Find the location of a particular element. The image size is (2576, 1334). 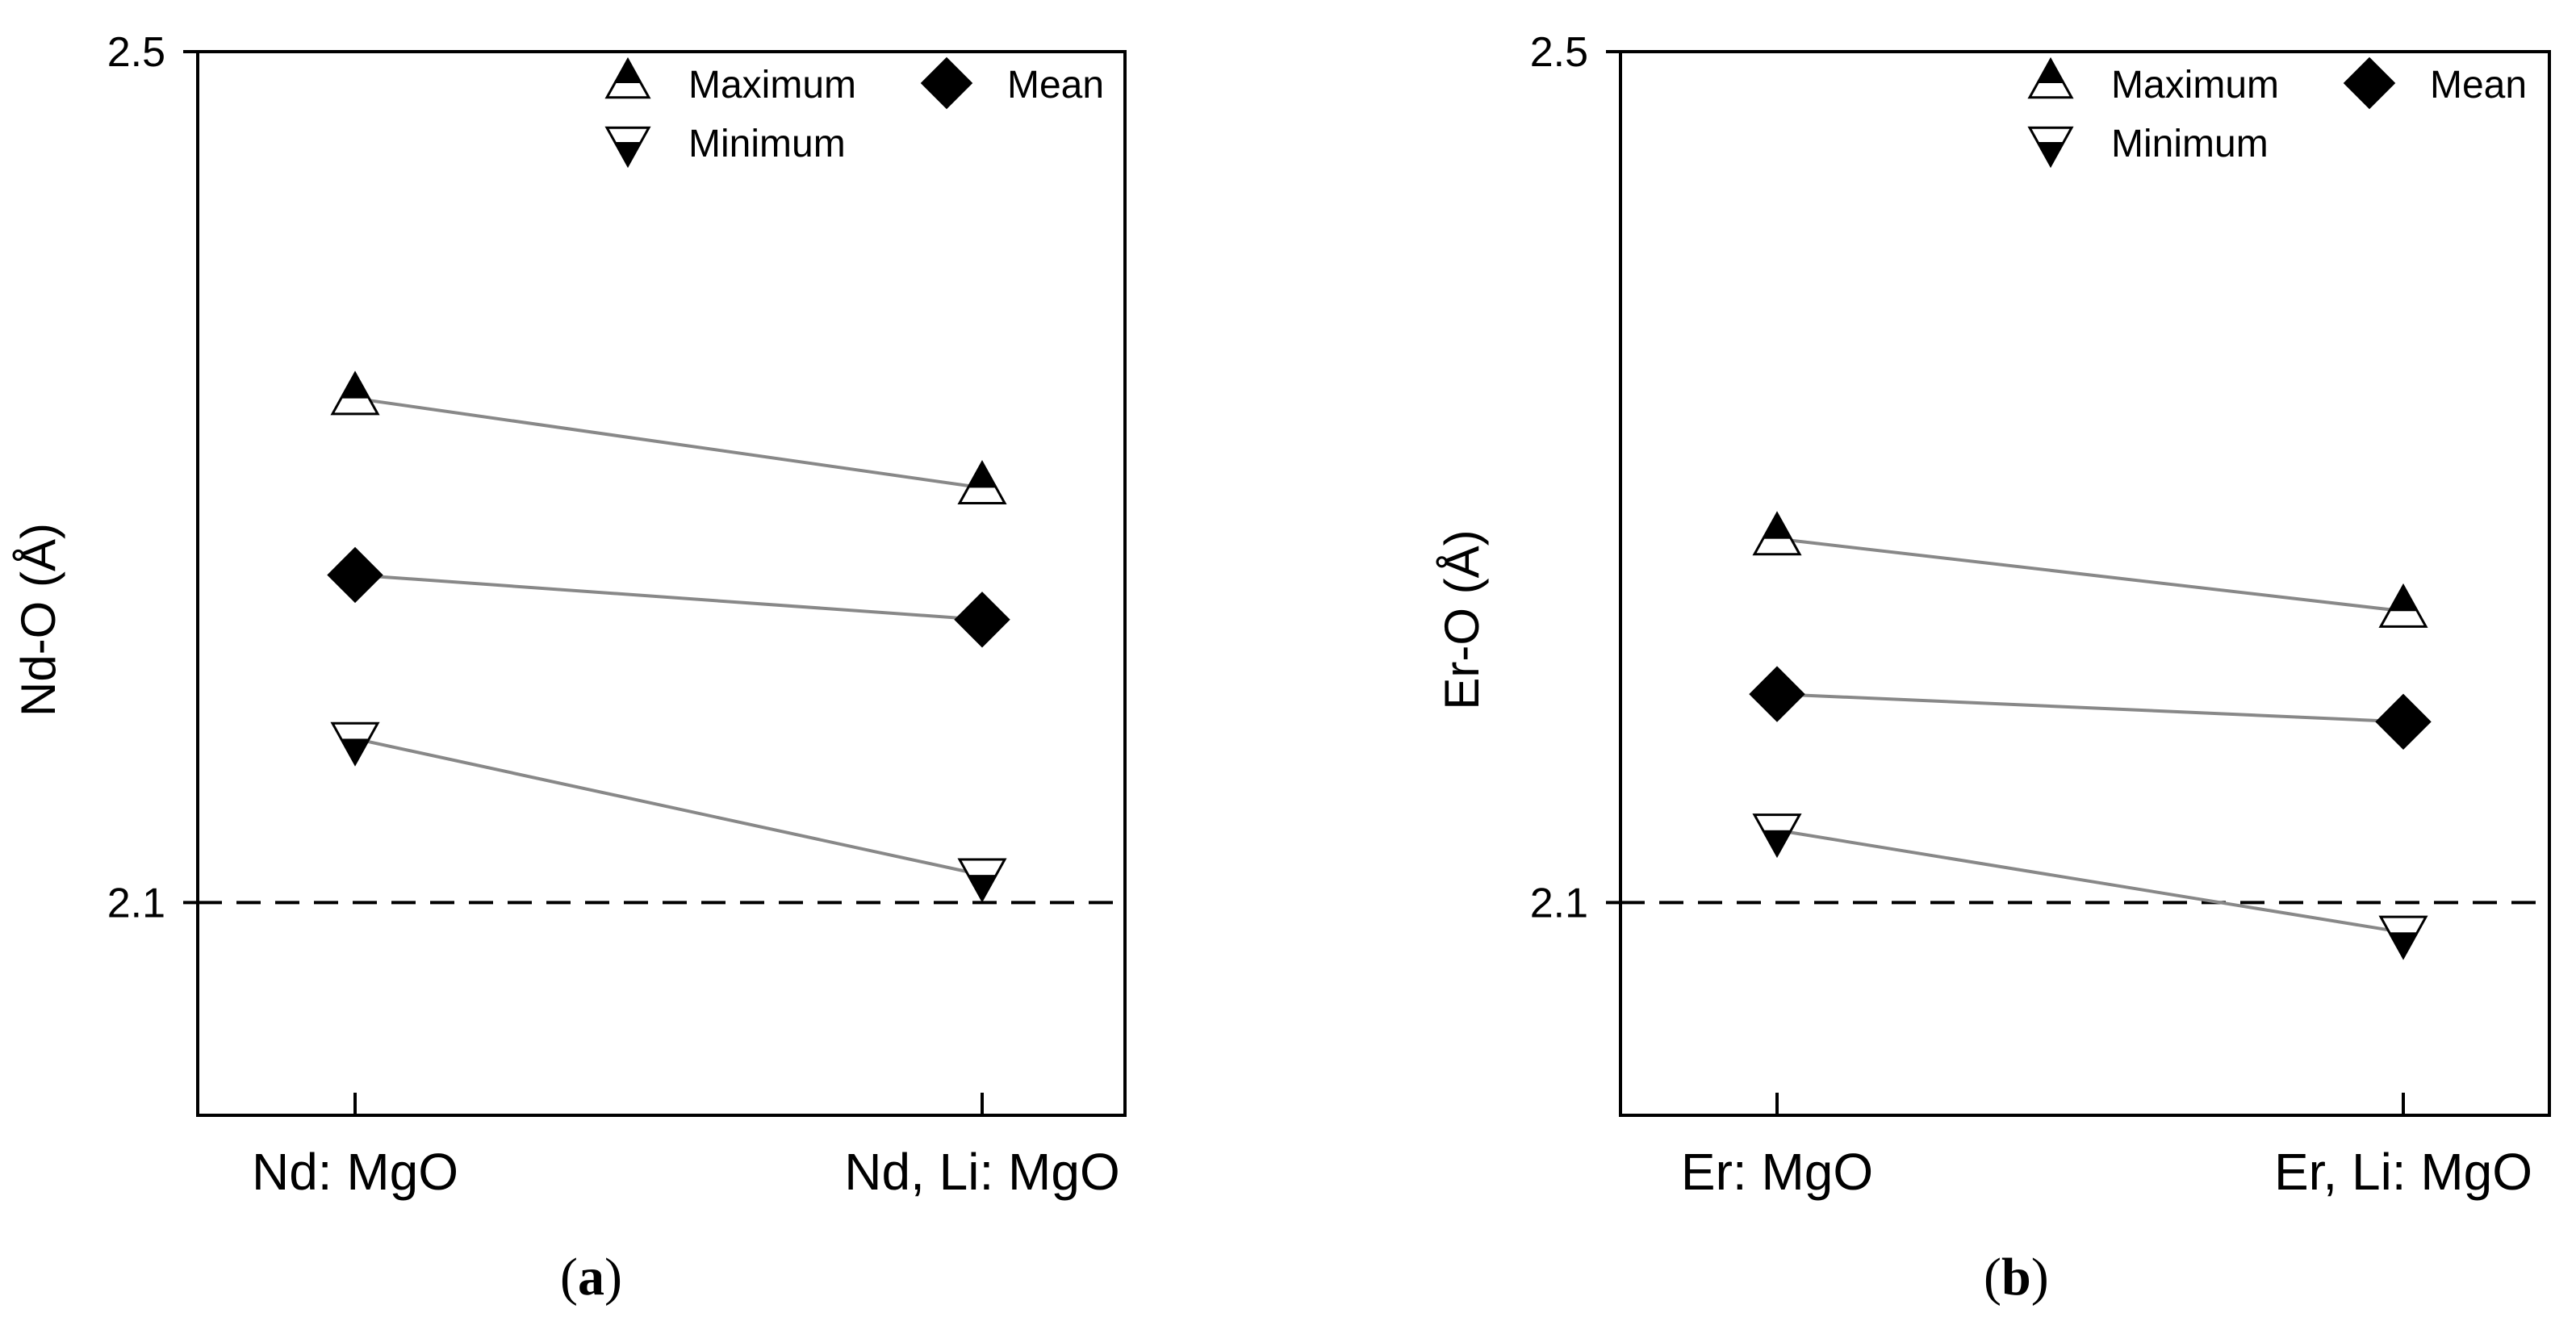

panel-b-mean-point-0-shape is located at coordinates (1777, 694).